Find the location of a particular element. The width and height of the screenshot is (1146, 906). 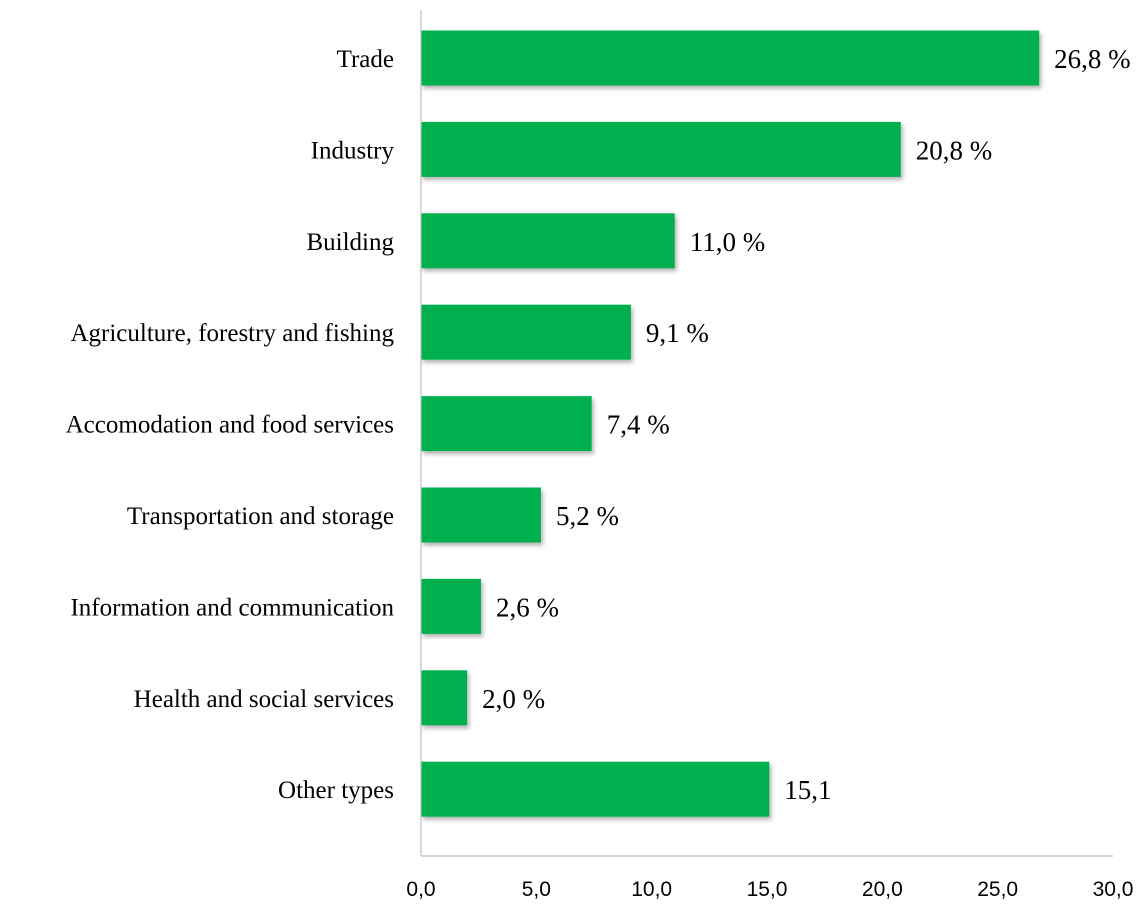

category-label-building: Building is located at coordinates (350, 242).